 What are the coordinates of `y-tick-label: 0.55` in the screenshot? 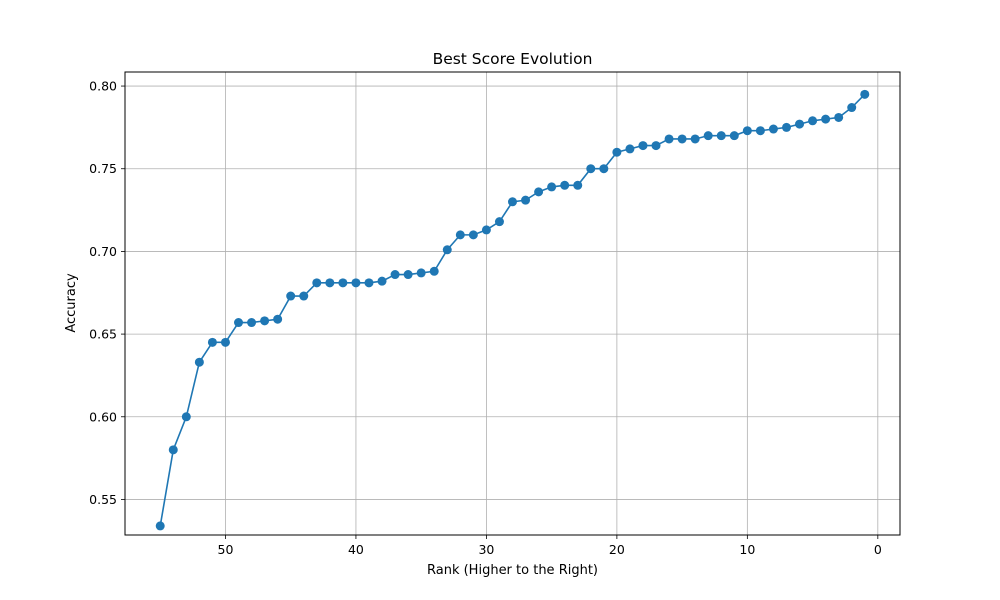 It's located at (103, 499).